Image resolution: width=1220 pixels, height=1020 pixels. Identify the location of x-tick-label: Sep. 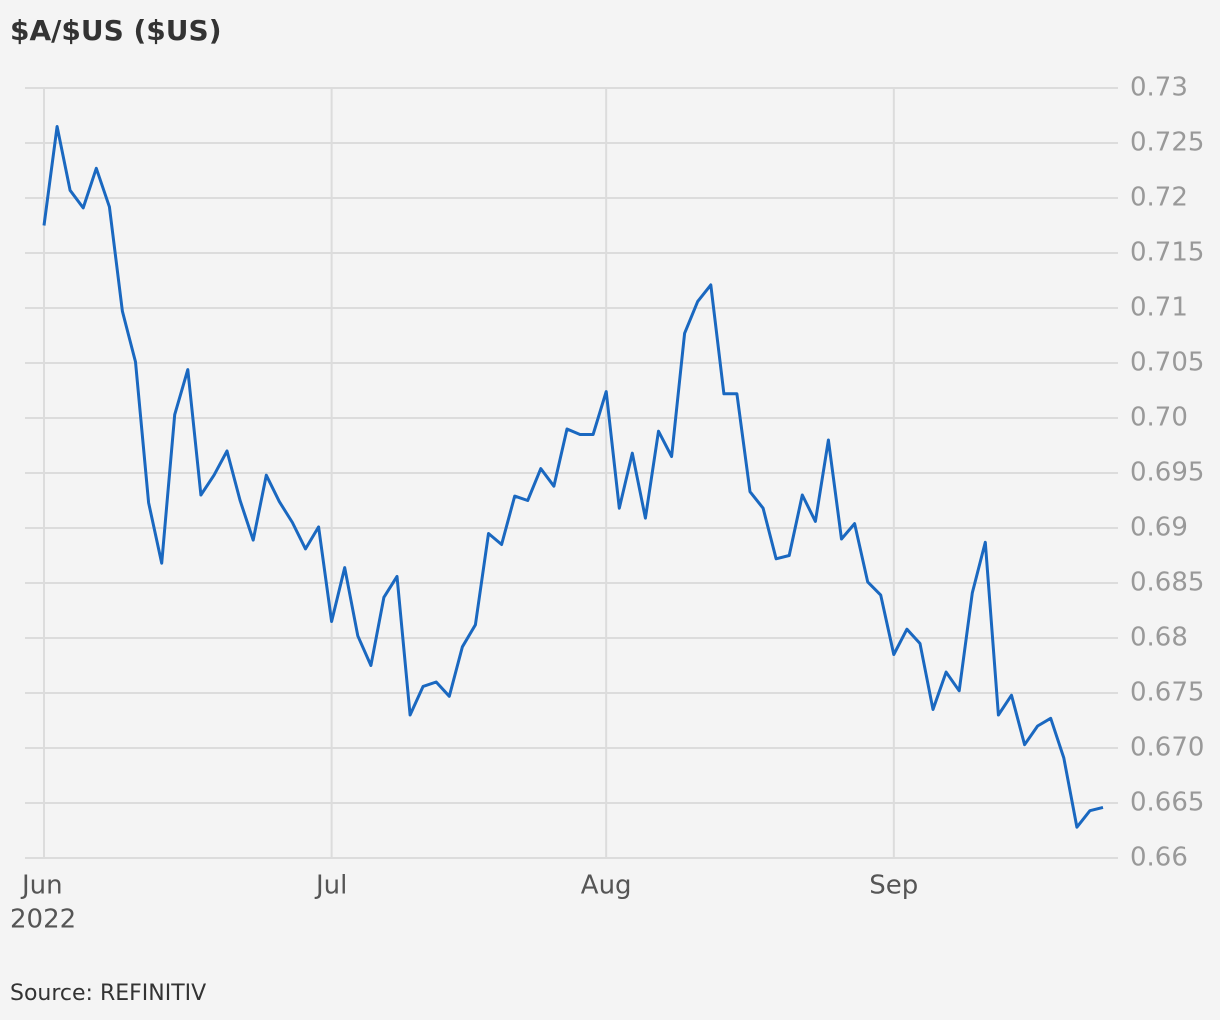
(893, 886).